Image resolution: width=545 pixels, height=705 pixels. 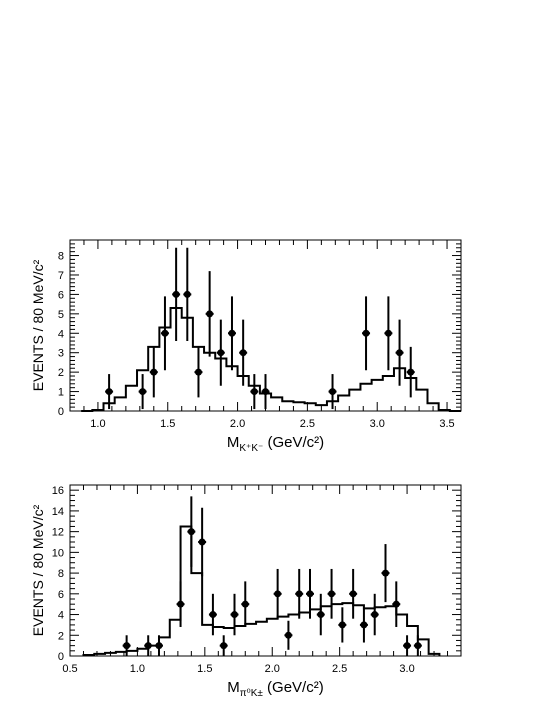 I want to click on x-tick-label: 3.5, so click(x=446, y=424).